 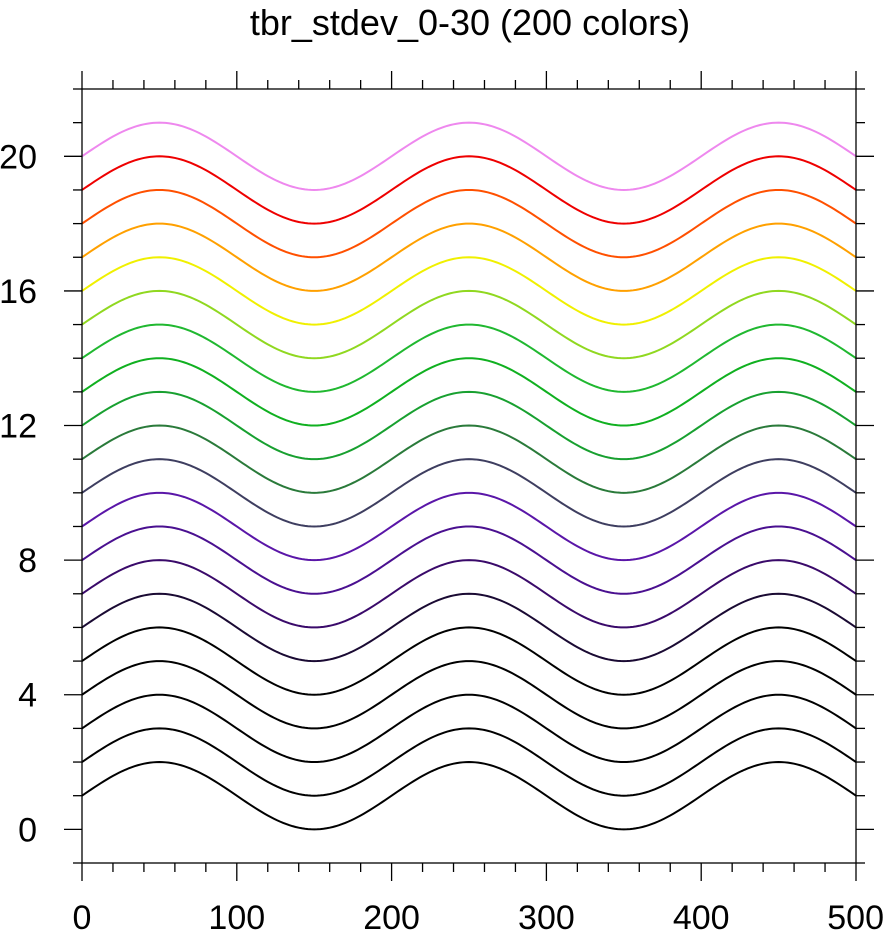 What do you see at coordinates (82, 917) in the screenshot?
I see `x-tick-label: 0` at bounding box center [82, 917].